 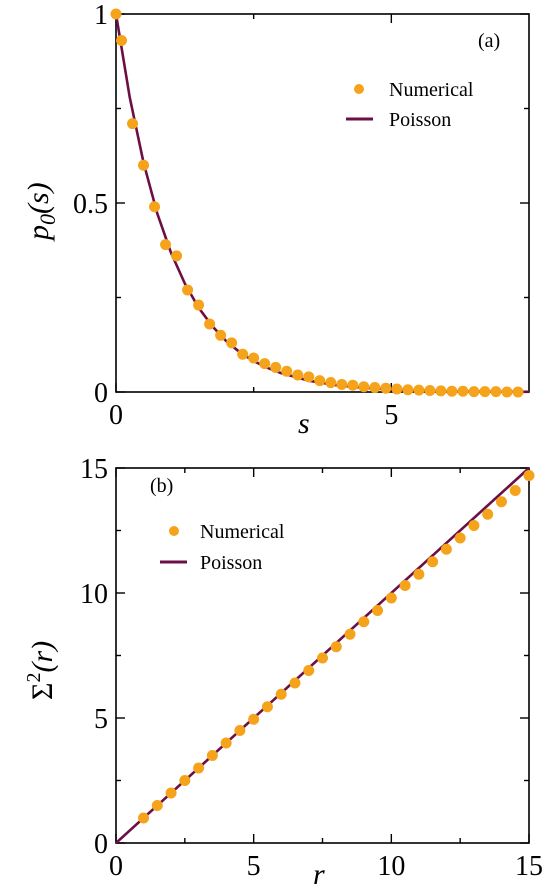 I want to click on panel-a-xlabel: s, so click(x=304, y=423).